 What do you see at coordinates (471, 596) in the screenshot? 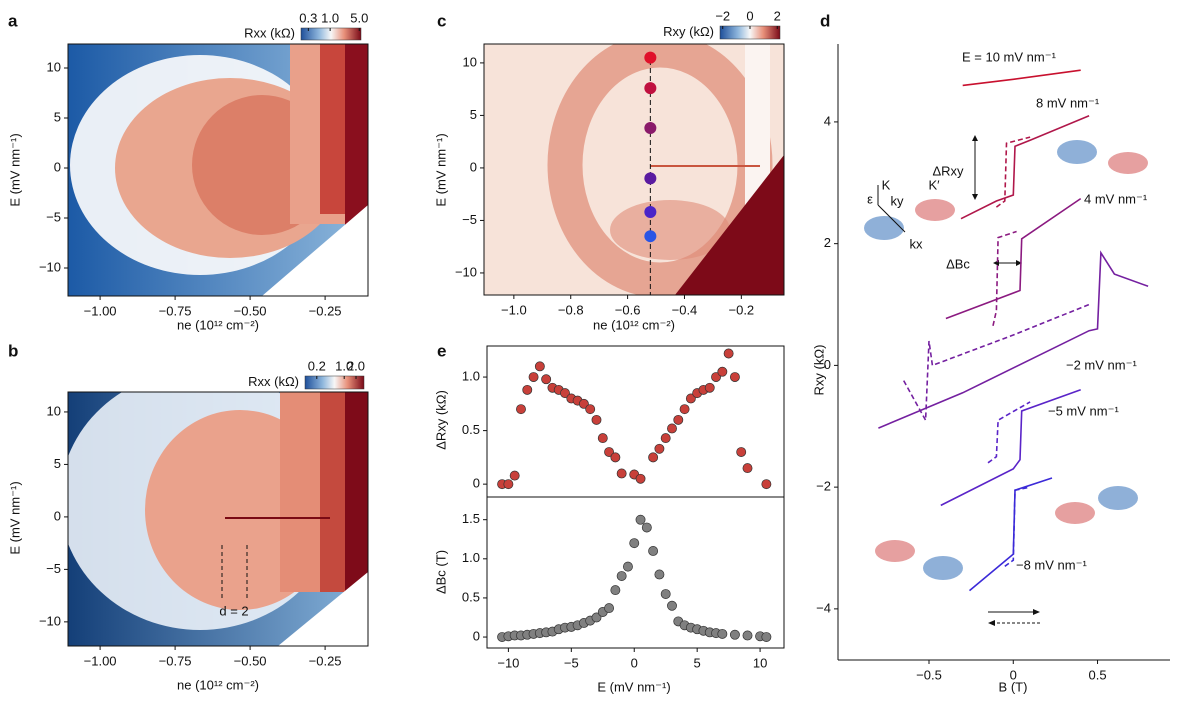
I see `y-tick-label: 0.5` at bounding box center [471, 596].